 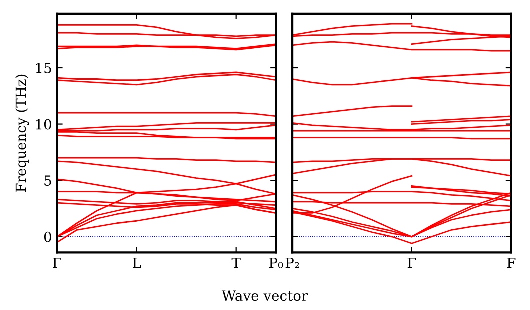 I want to click on x-tick-label: T, so click(x=236, y=263).